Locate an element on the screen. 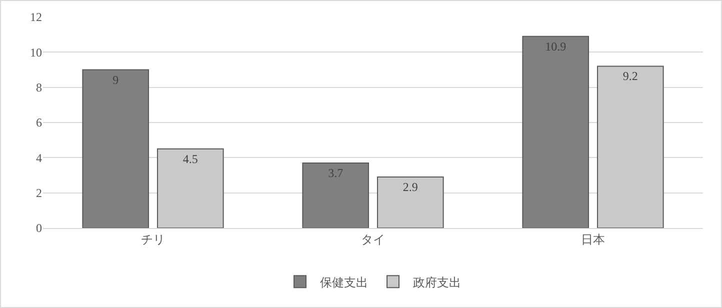 The width and height of the screenshot is (722, 308). y-tick-label: 10 is located at coordinates (36, 52).